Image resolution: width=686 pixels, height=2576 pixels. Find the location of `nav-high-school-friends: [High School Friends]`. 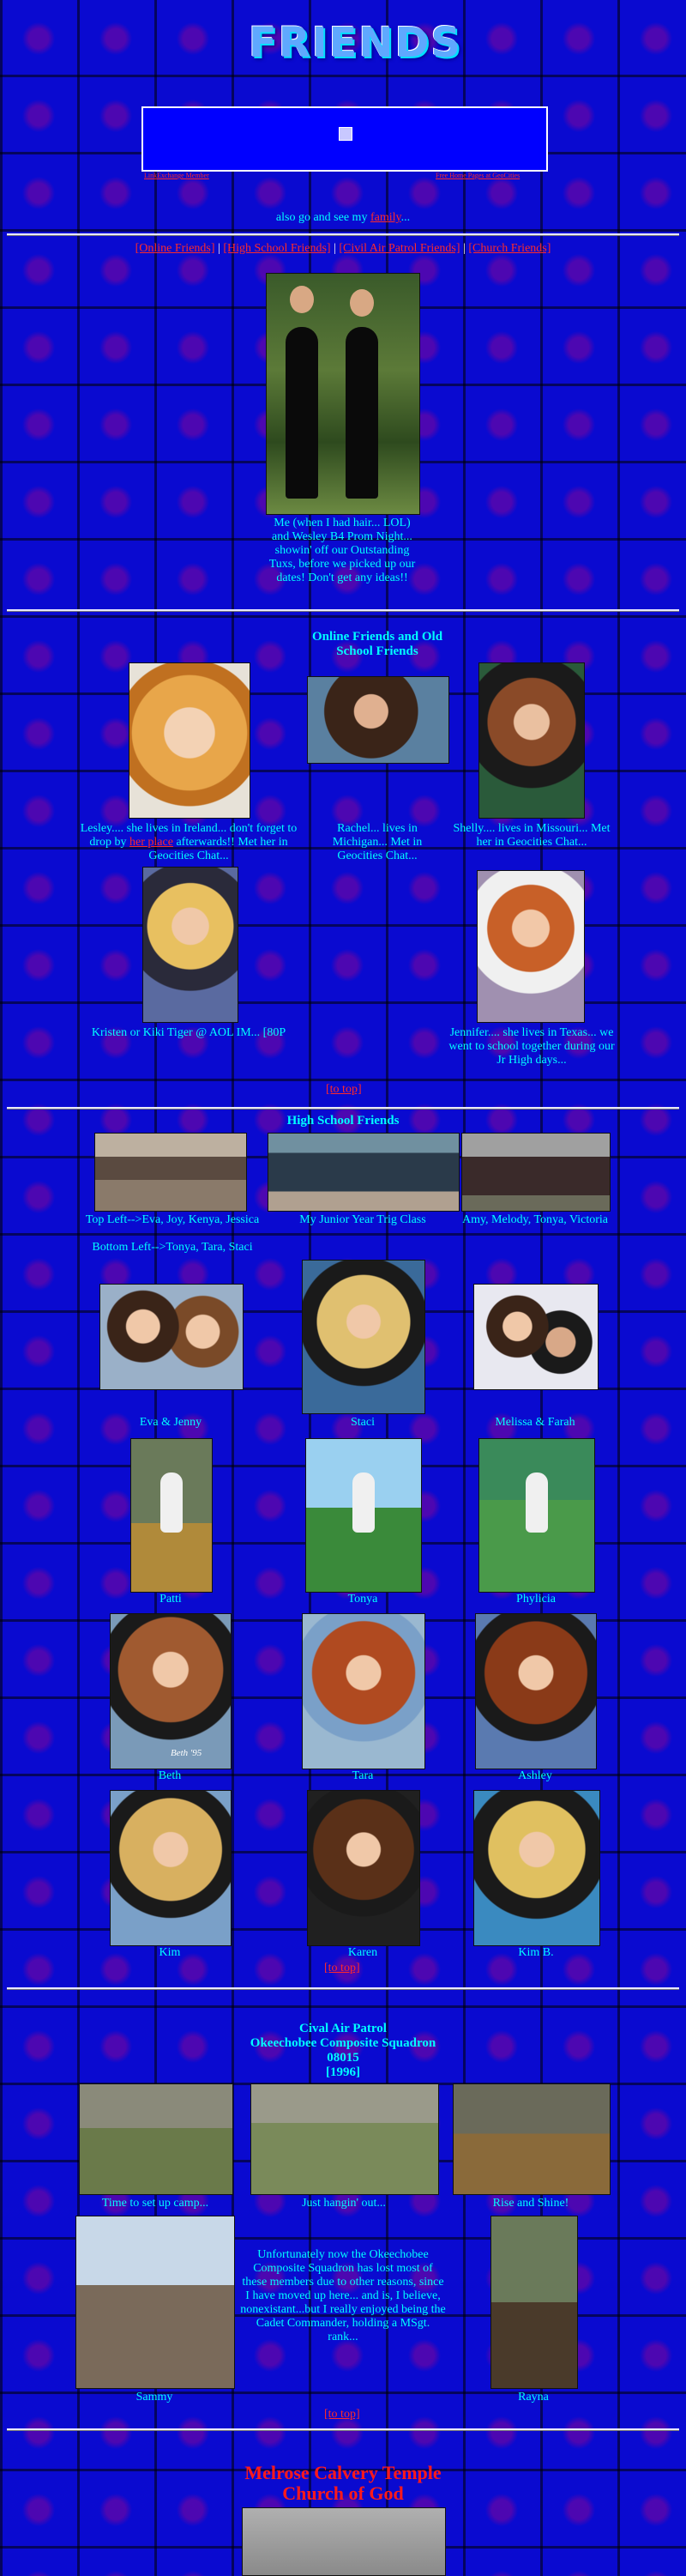

nav-high-school-friends: [High School Friends] is located at coordinates (277, 248).